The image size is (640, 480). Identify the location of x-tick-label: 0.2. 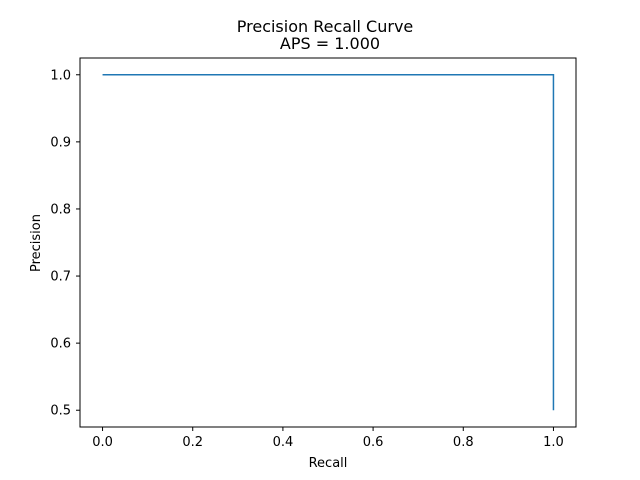
(192, 442).